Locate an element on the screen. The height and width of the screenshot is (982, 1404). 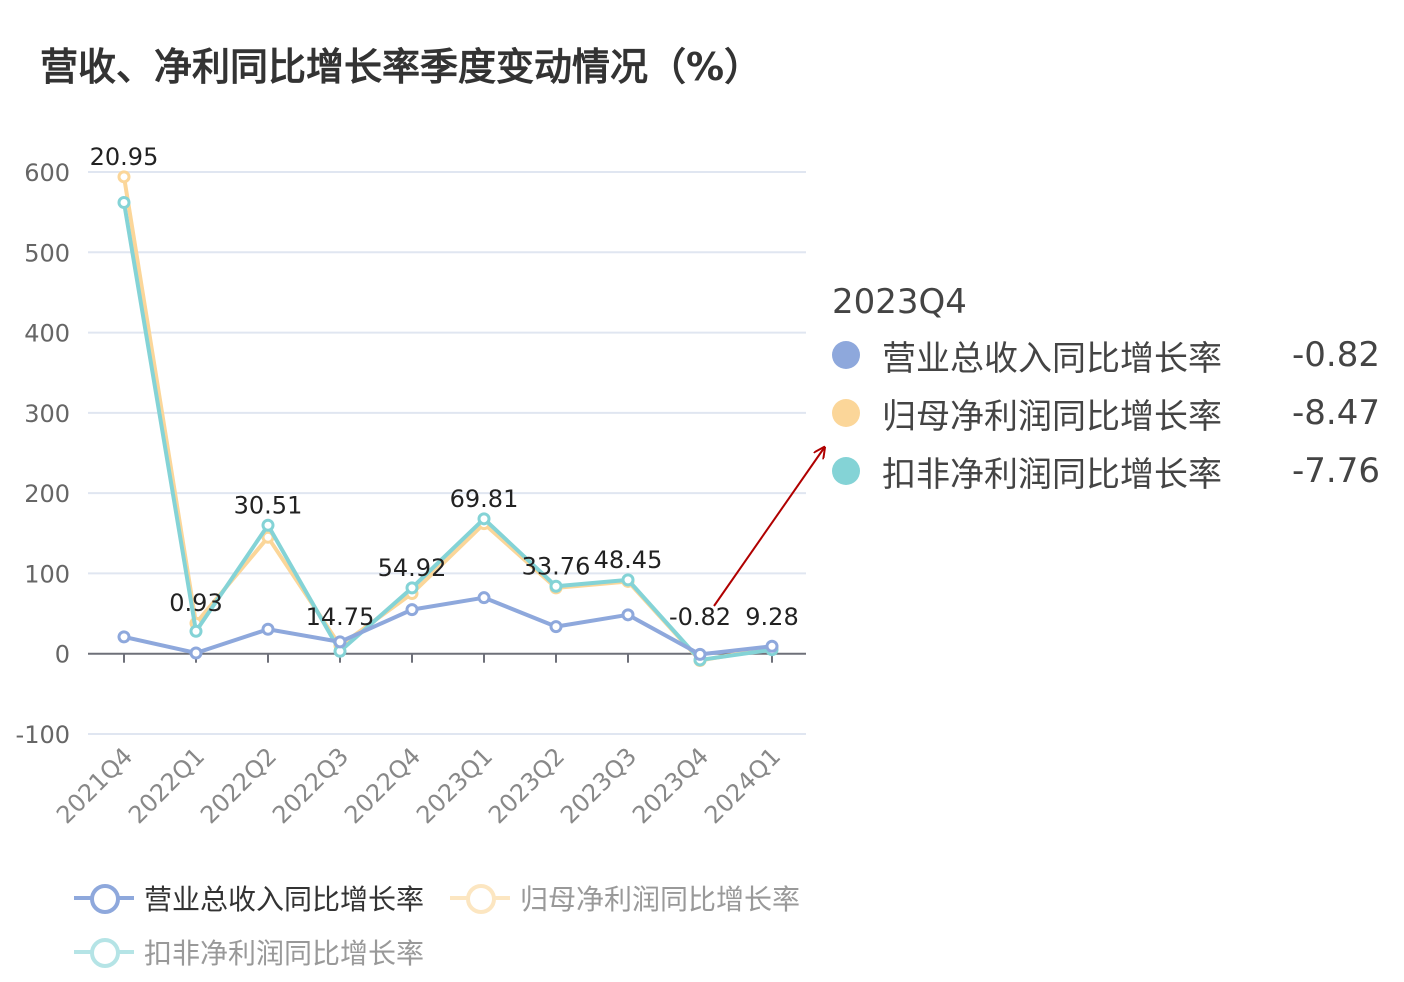
legend-item-deducted-profit: 扣非净利润同比增长率 is located at coordinates (249, 952).